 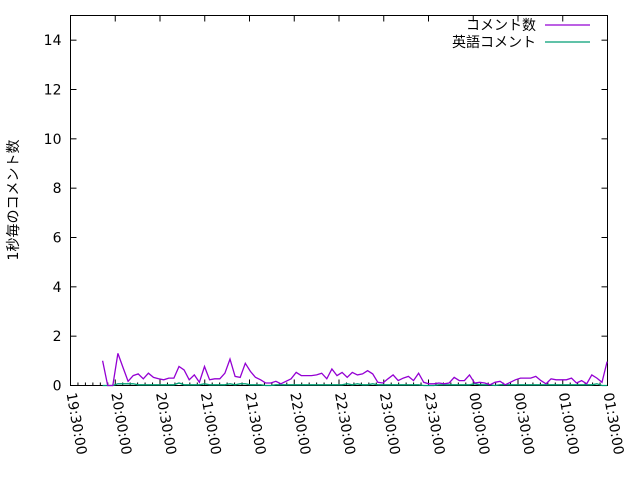 I want to click on x-tick-label: 01:00:00, so click(x=568, y=423).